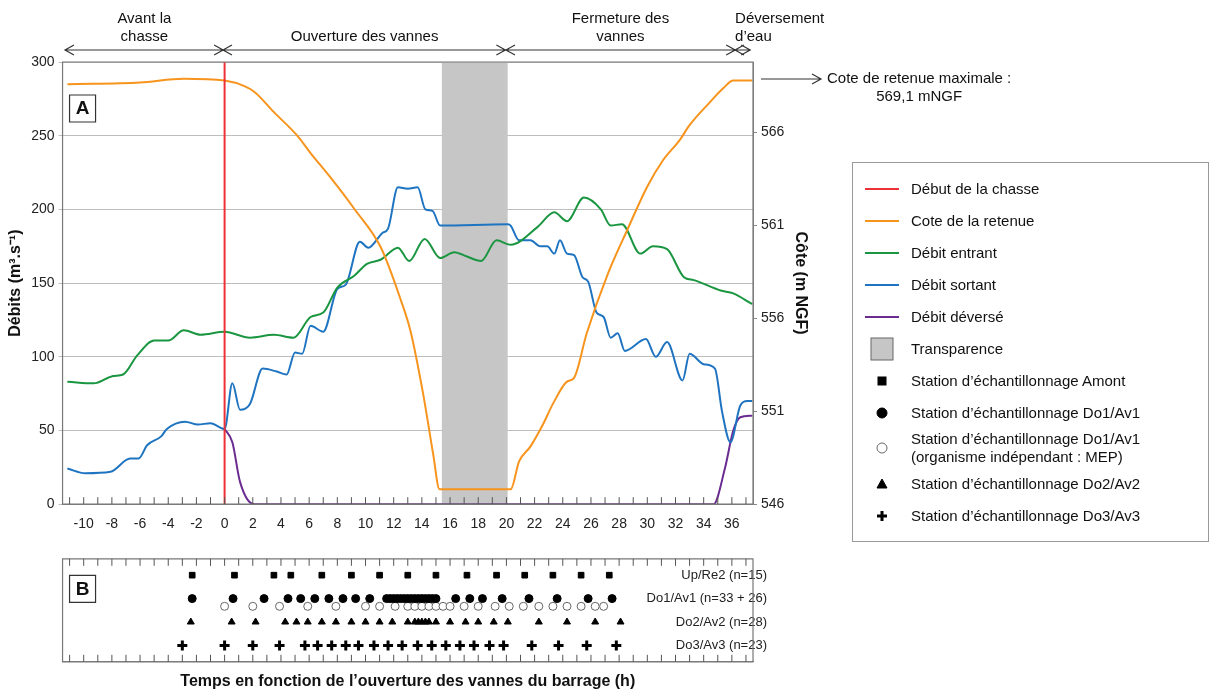  I want to click on x-tick-label: 30, so click(647, 523).